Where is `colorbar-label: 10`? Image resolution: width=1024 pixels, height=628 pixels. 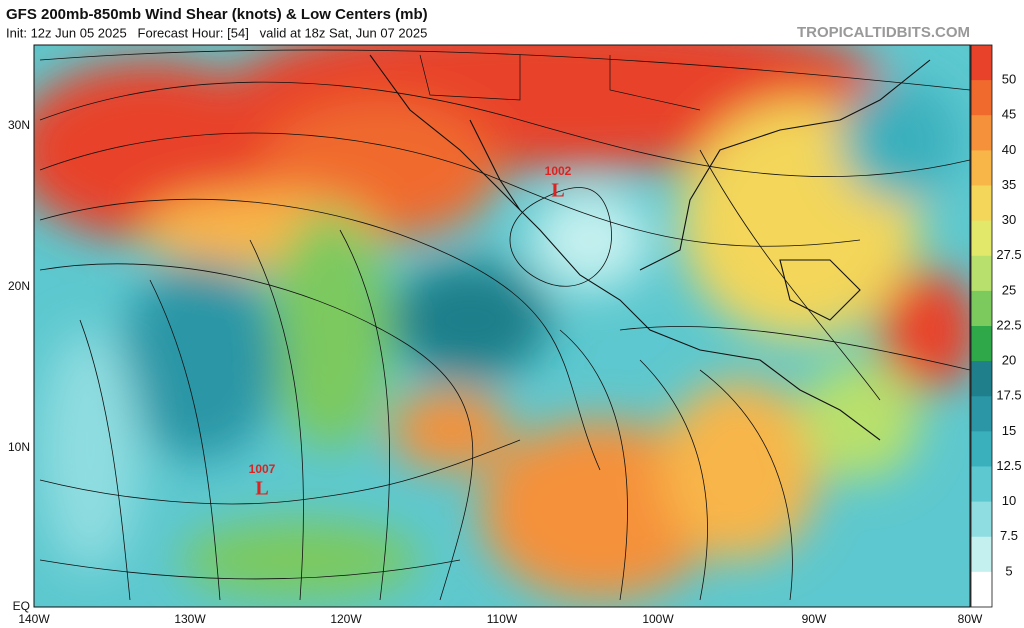
colorbar-label: 10 is located at coordinates (1009, 500).